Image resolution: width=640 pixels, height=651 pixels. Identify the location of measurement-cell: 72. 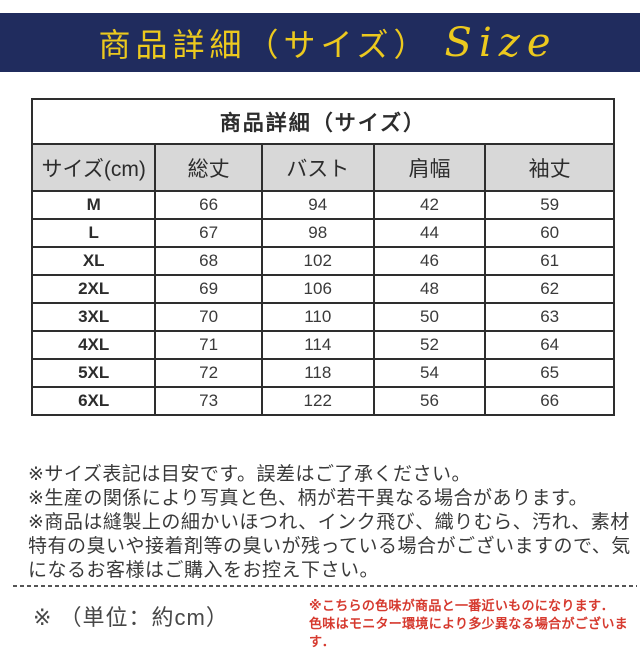
(208, 373).